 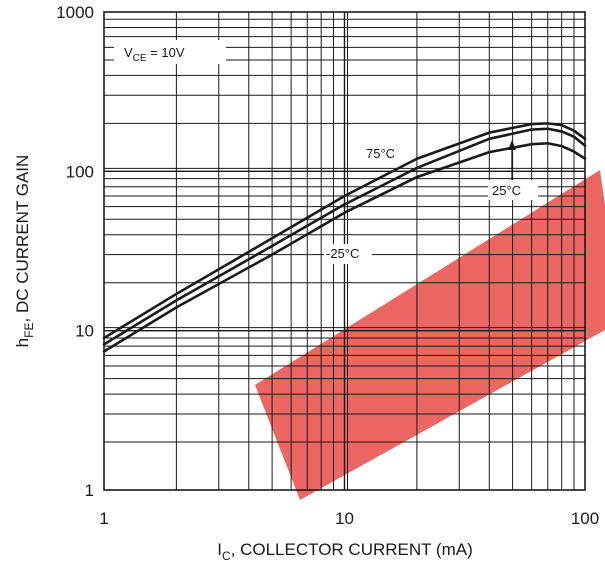 I want to click on series-label-n25c-bg, so click(x=348, y=254).